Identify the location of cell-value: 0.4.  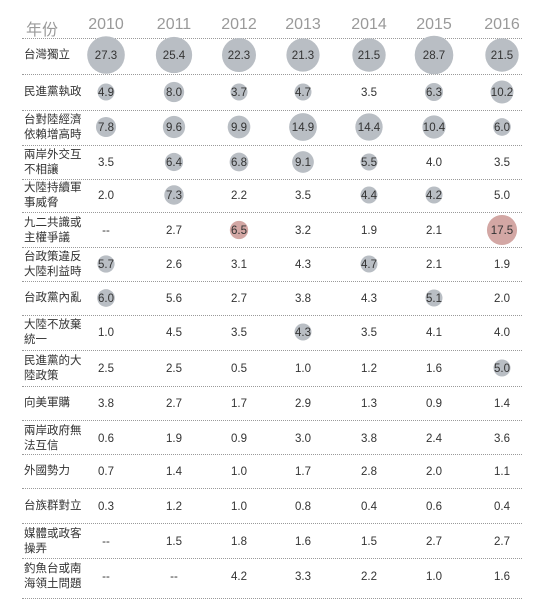
(369, 507).